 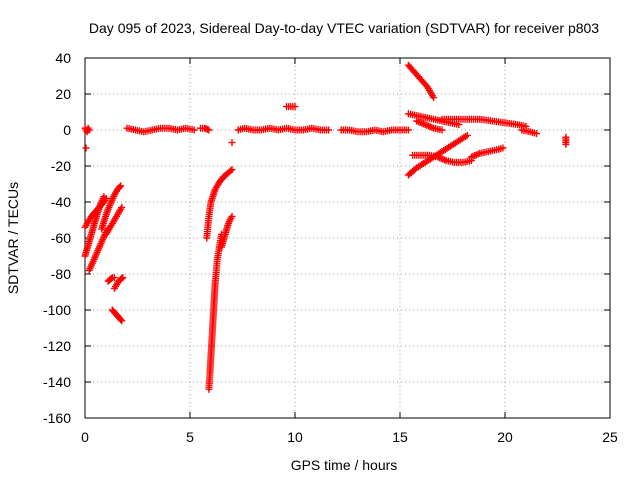 What do you see at coordinates (57, 418) in the screenshot?
I see `y-tick-label: -160` at bounding box center [57, 418].